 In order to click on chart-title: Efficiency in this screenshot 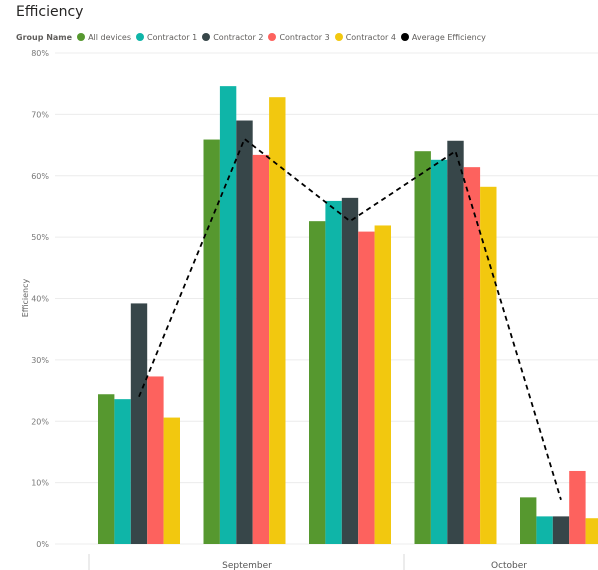, I will do `click(50, 12)`.